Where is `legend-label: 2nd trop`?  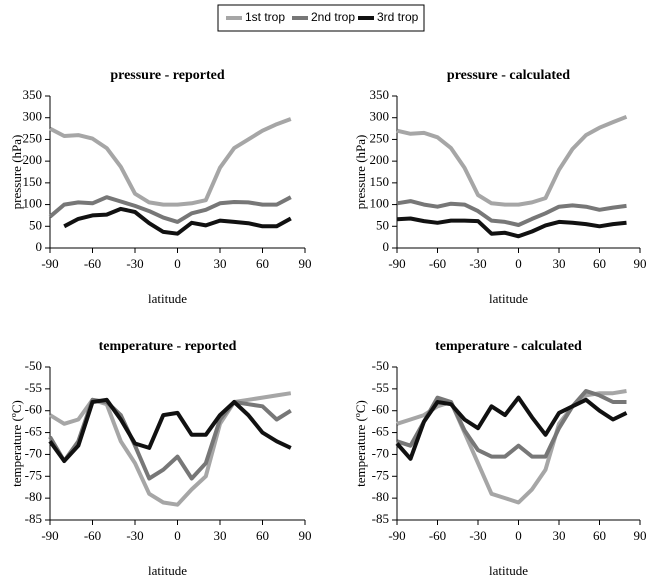
legend-label: 2nd trop is located at coordinates (333, 17).